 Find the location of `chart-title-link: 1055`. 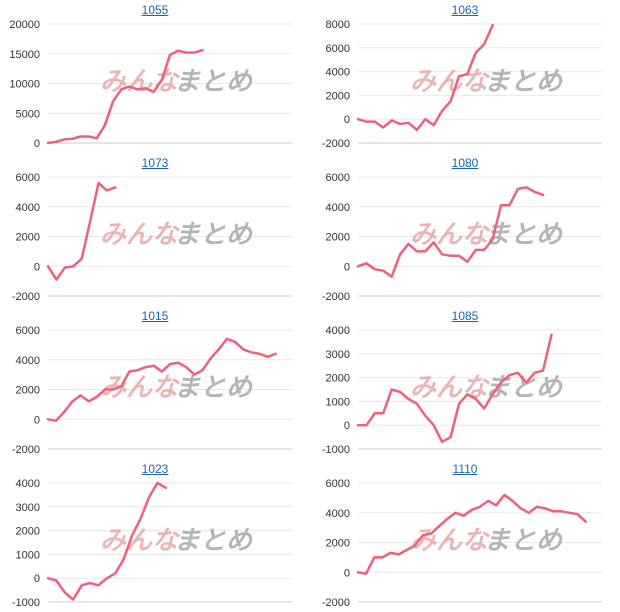

chart-title-link: 1055 is located at coordinates (155, 10).